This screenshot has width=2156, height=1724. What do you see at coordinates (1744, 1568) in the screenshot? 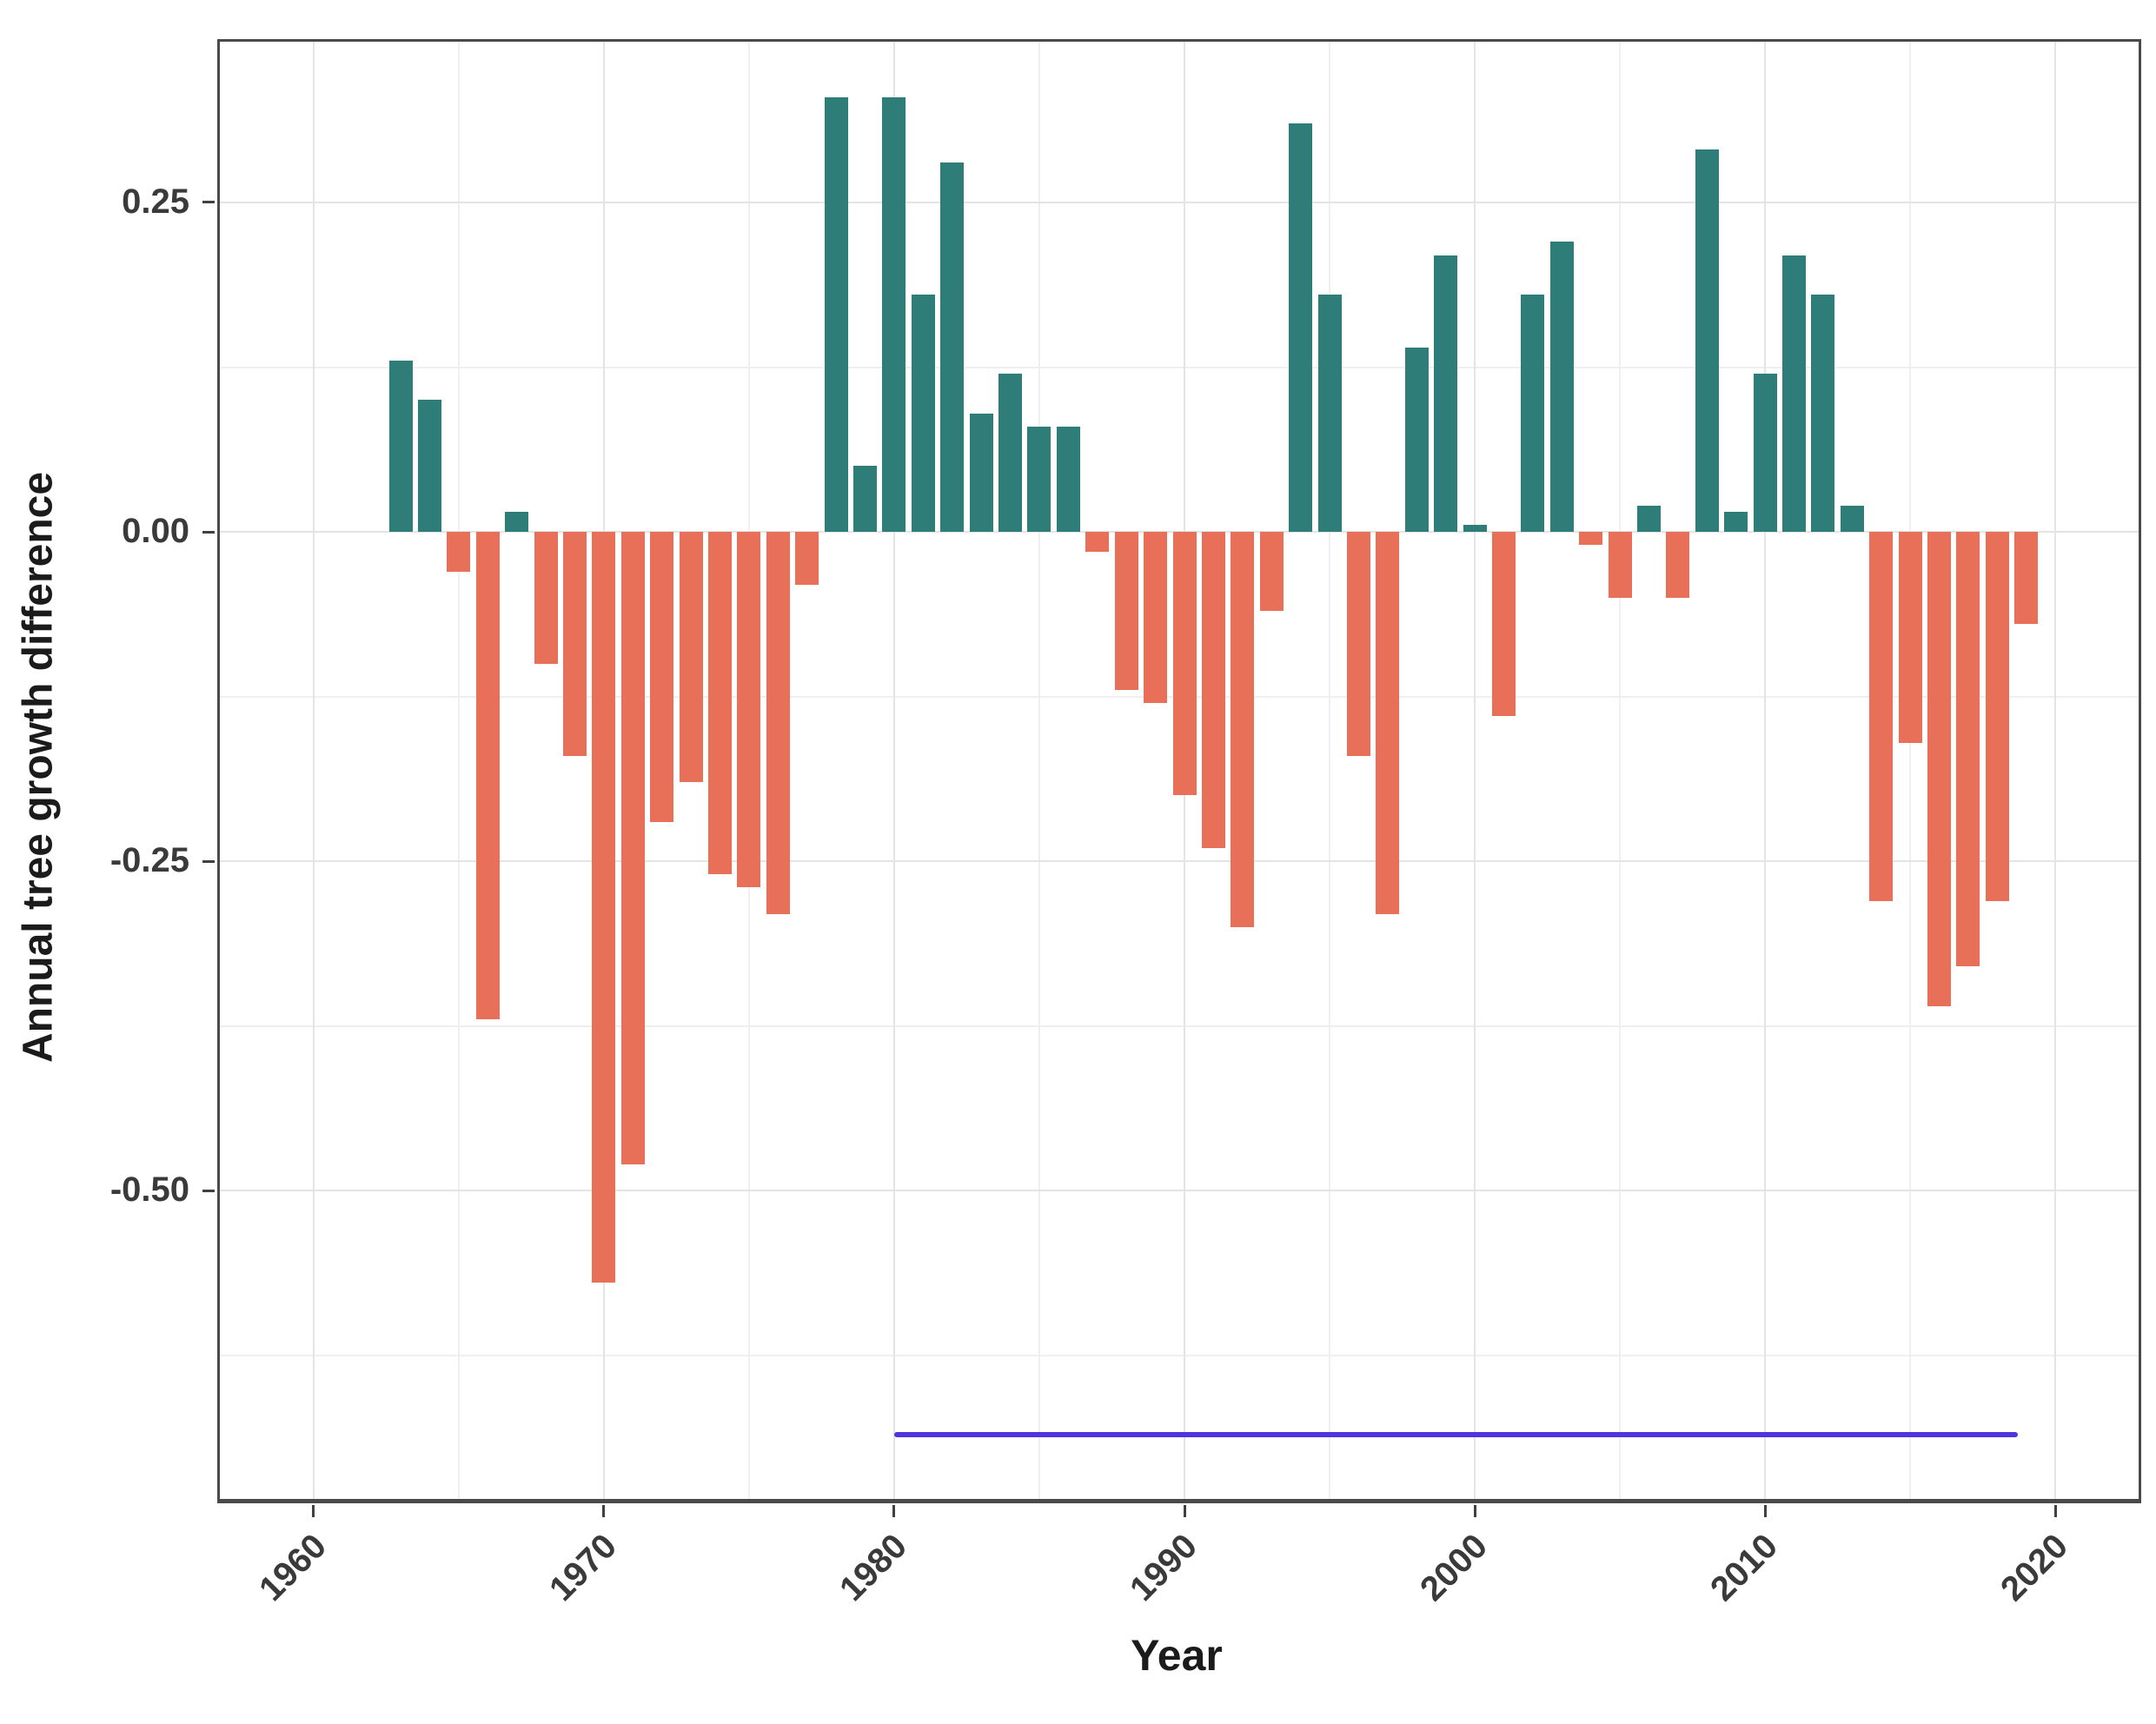
I see `x-tick-label-2010: 2010` at bounding box center [1744, 1568].